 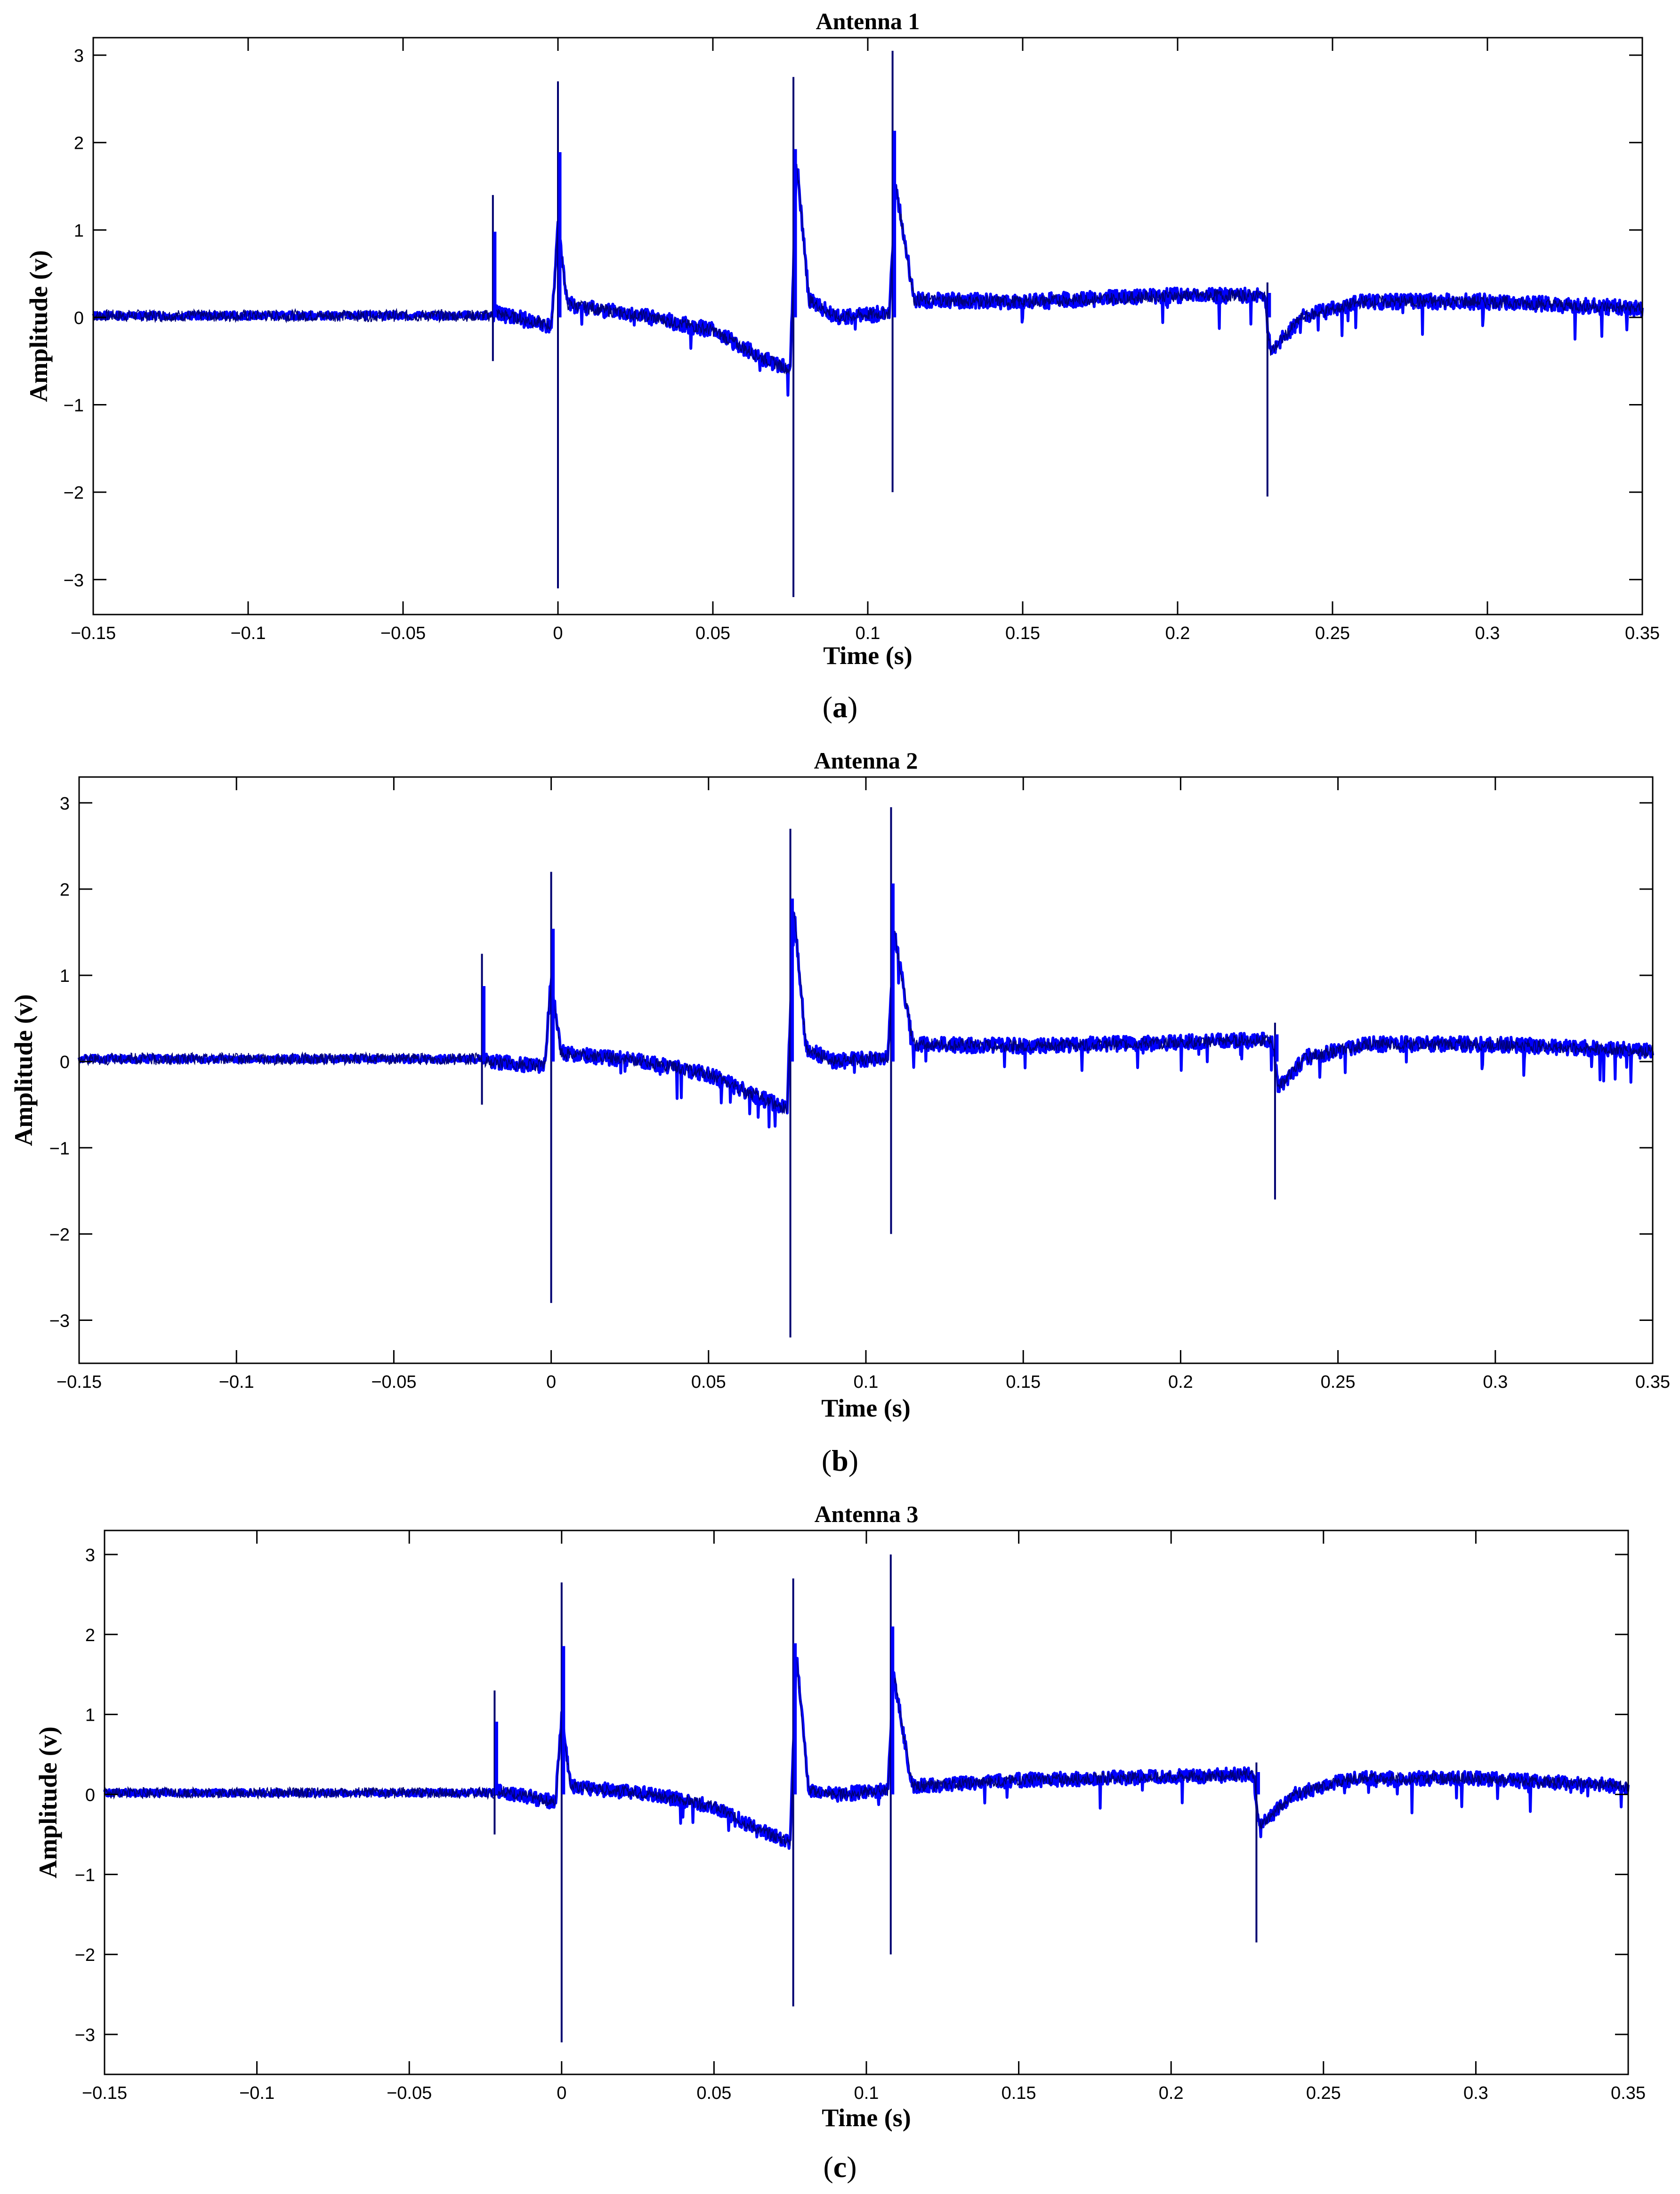 I want to click on chart-title: Antenna 3, so click(x=867, y=1514).